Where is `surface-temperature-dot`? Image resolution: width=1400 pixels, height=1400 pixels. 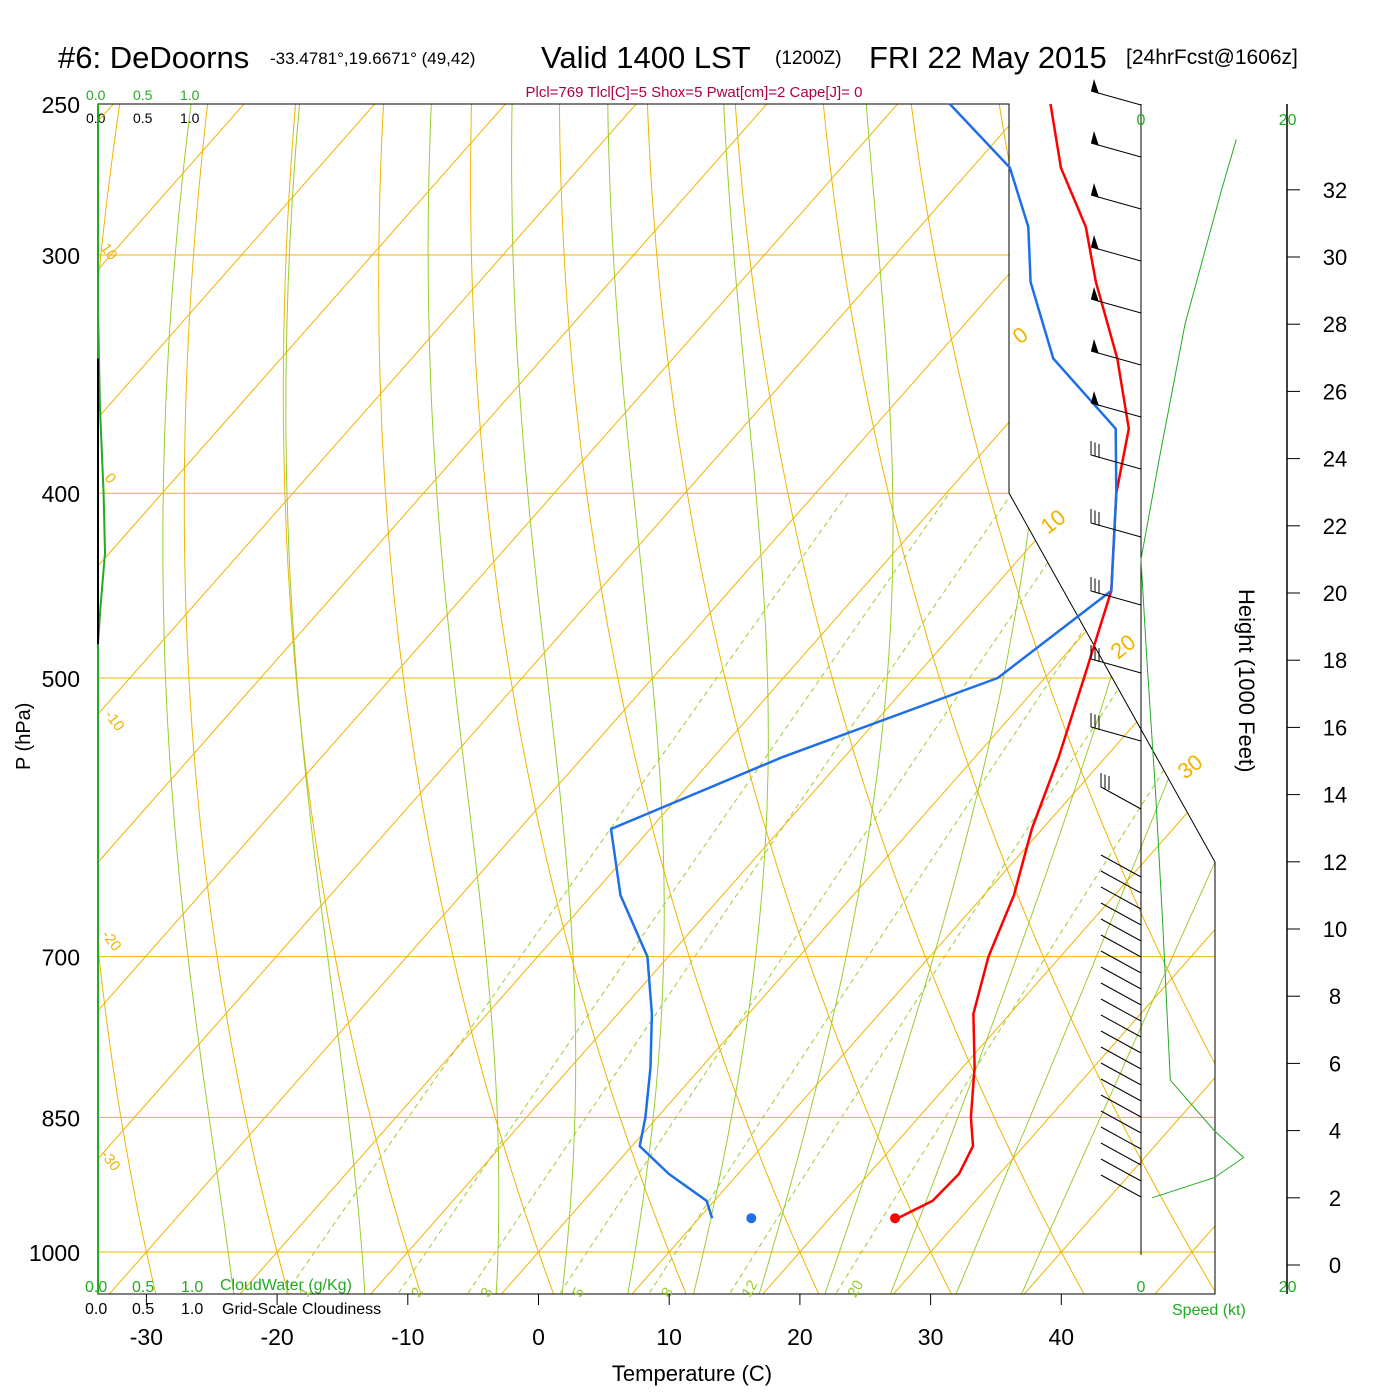 surface-temperature-dot is located at coordinates (895, 1218).